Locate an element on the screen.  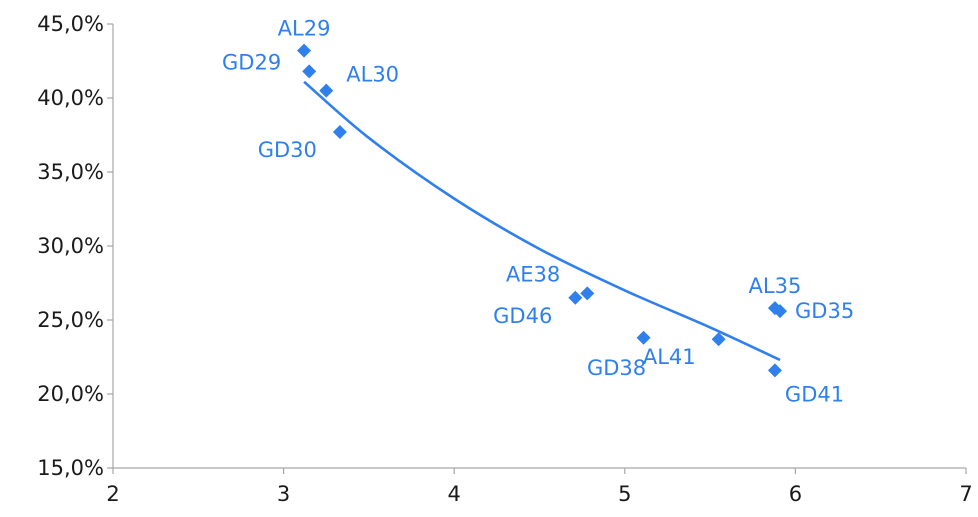
point-label-ae38: AE38 is located at coordinates (533, 274).